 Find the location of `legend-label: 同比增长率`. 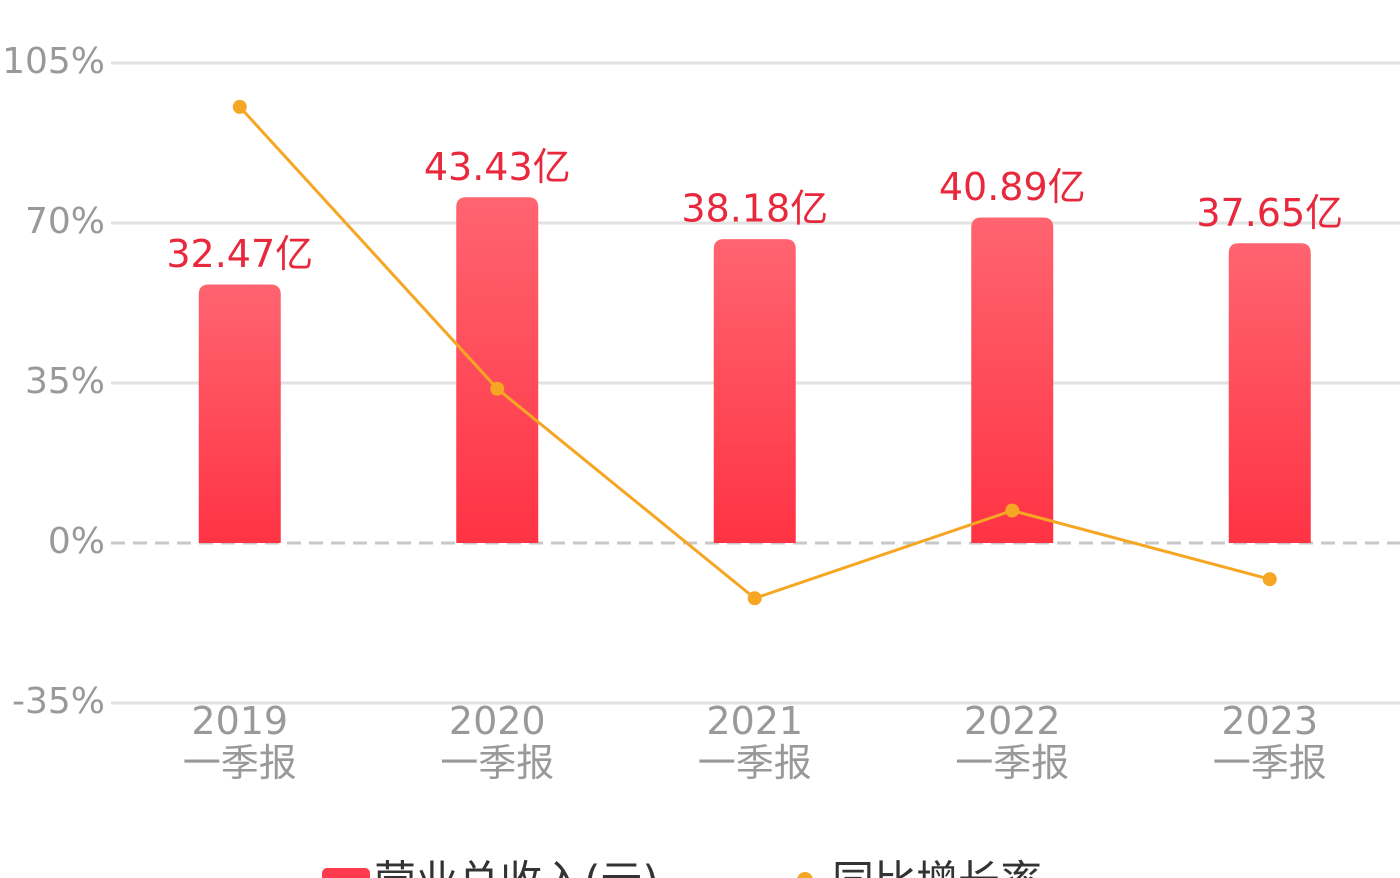

legend-label: 同比增长率 is located at coordinates (937, 867).